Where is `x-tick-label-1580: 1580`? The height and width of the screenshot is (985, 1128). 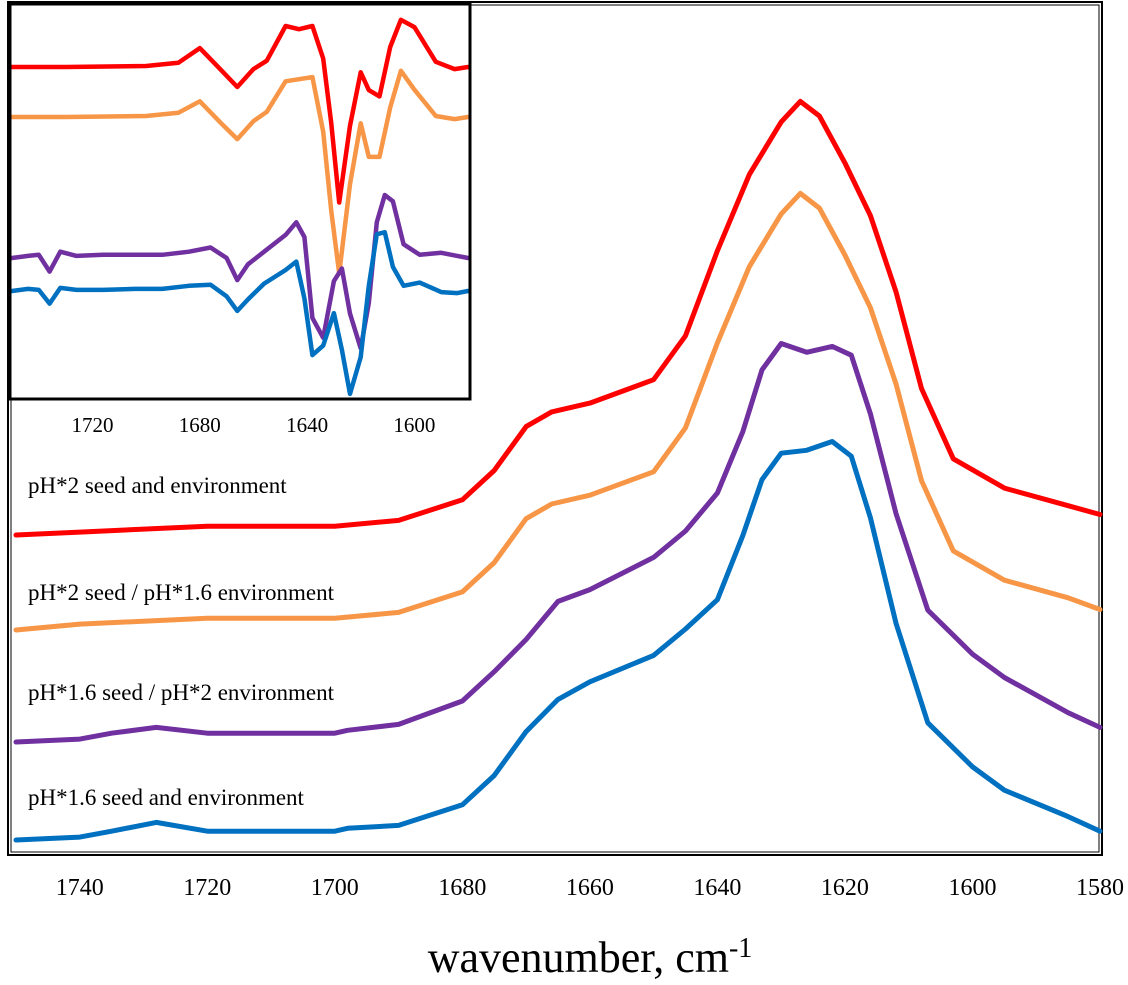
x-tick-label-1580: 1580 is located at coordinates (1100, 888).